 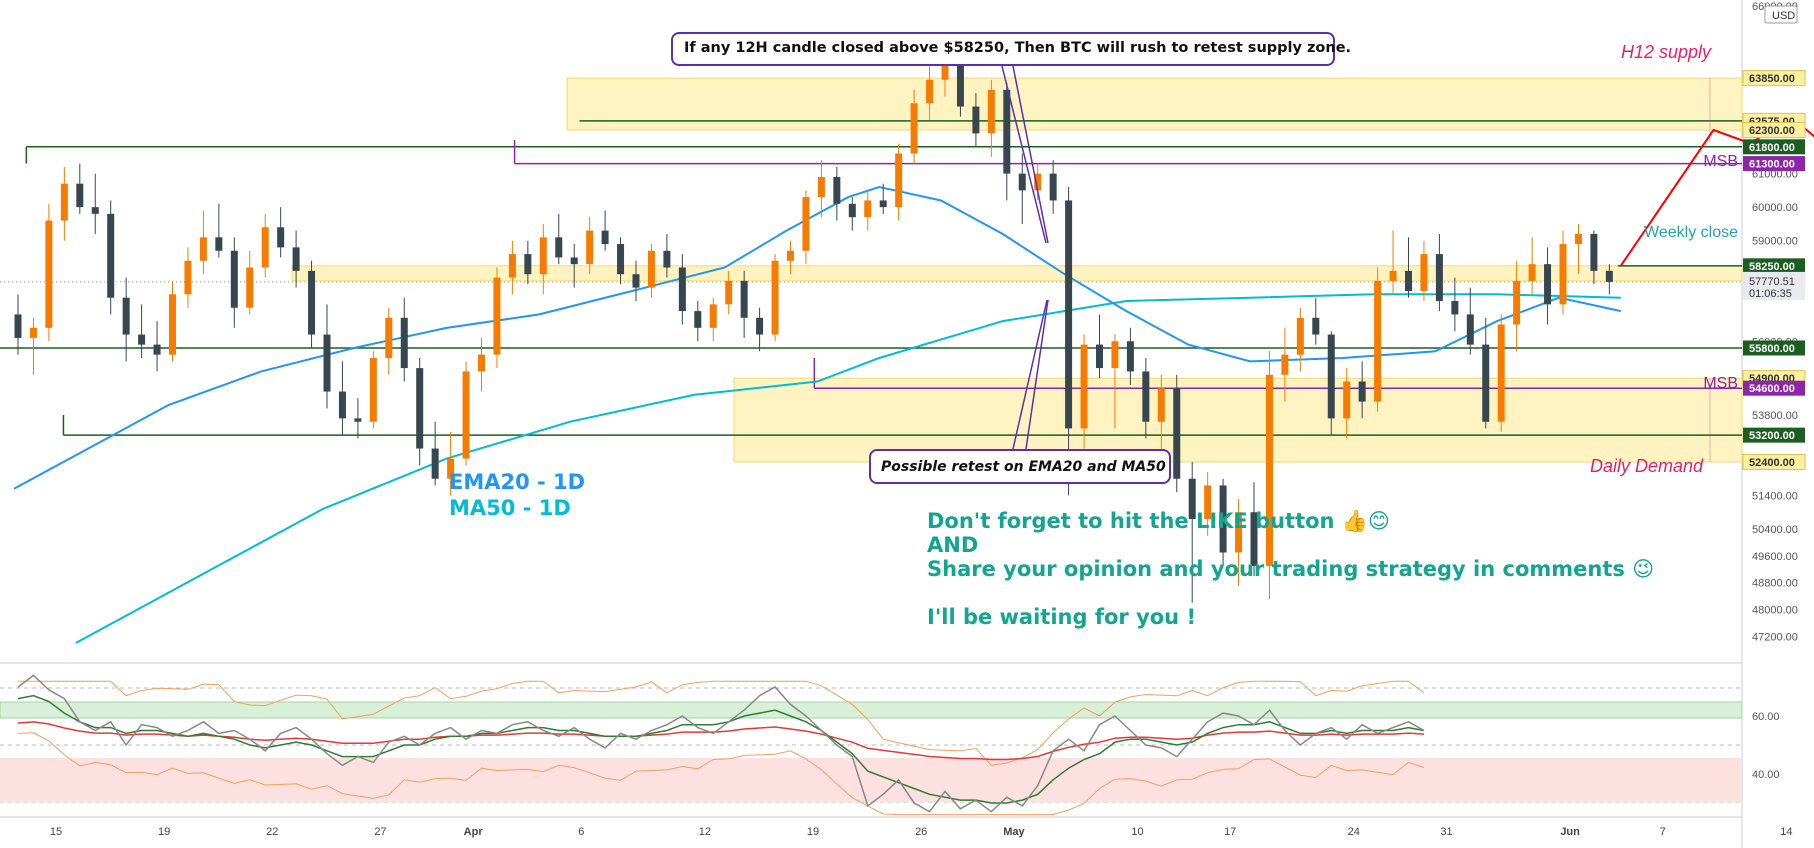 I want to click on price-level-label: 62300.00, so click(x=1772, y=131).